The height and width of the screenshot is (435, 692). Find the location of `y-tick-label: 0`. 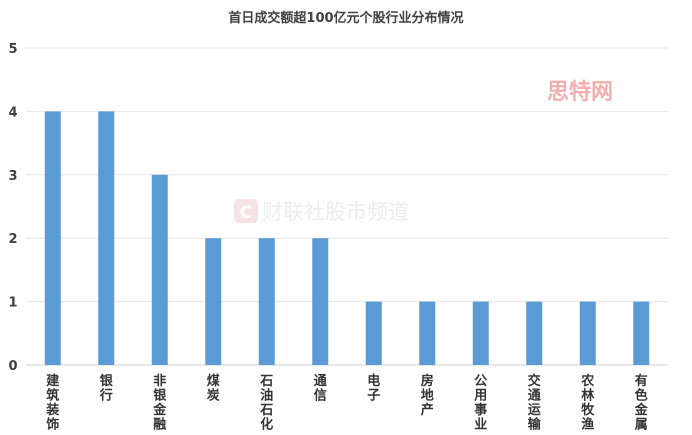

y-tick-label: 0 is located at coordinates (12, 366).